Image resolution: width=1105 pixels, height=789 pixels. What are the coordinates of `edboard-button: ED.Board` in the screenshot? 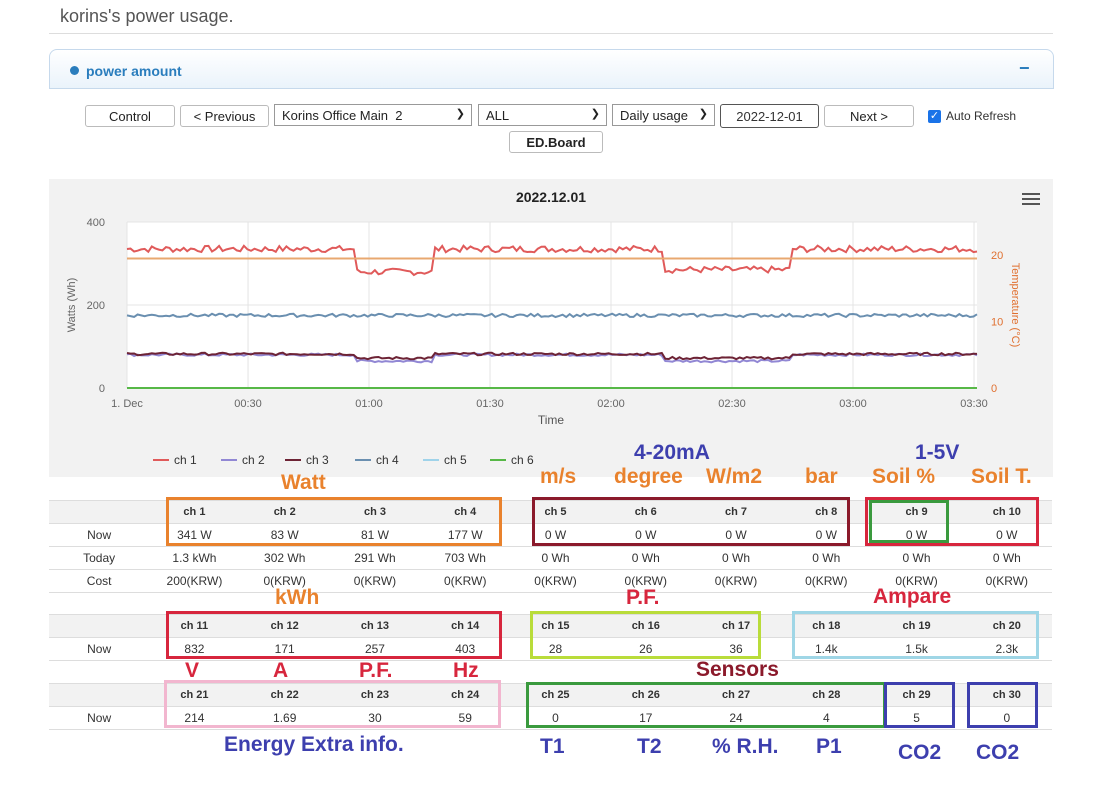 It's located at (556, 142).